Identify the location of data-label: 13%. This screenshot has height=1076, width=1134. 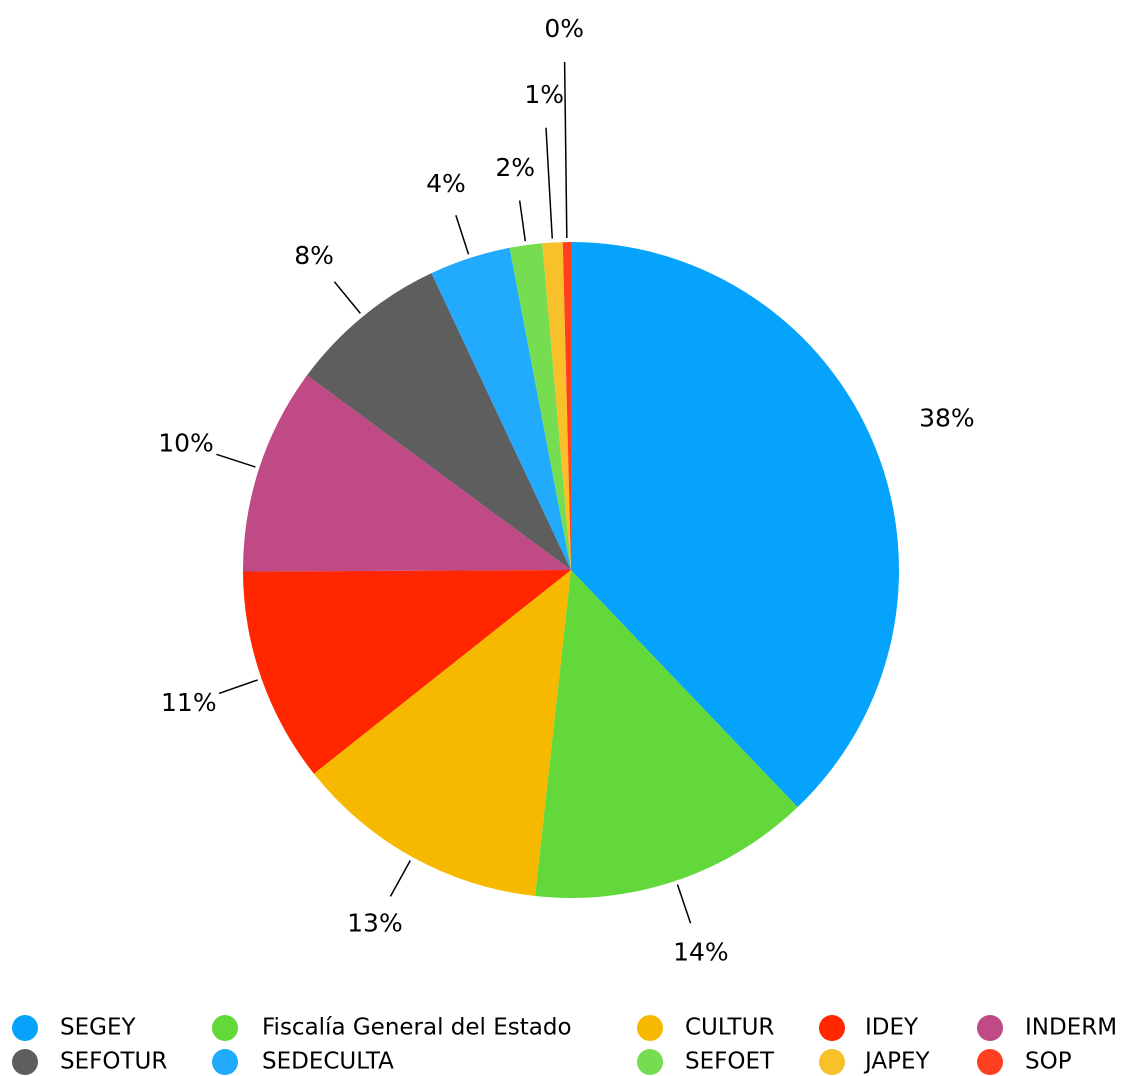
(375, 922).